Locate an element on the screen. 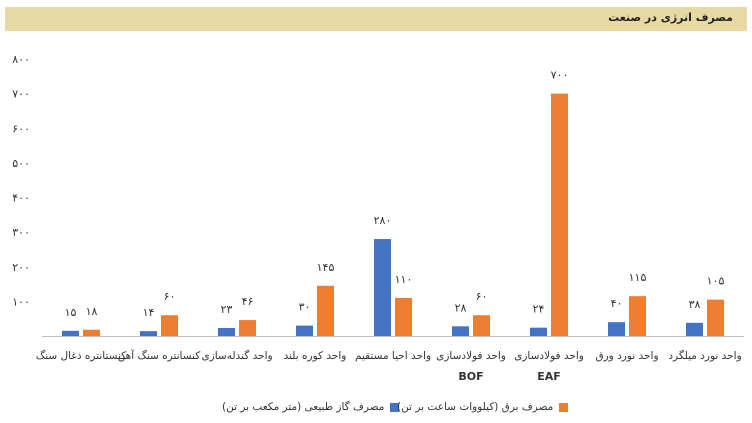  legend-item-gas: مصرف گاز طبیعی (متر مکعب بر تن) is located at coordinates (311, 407).